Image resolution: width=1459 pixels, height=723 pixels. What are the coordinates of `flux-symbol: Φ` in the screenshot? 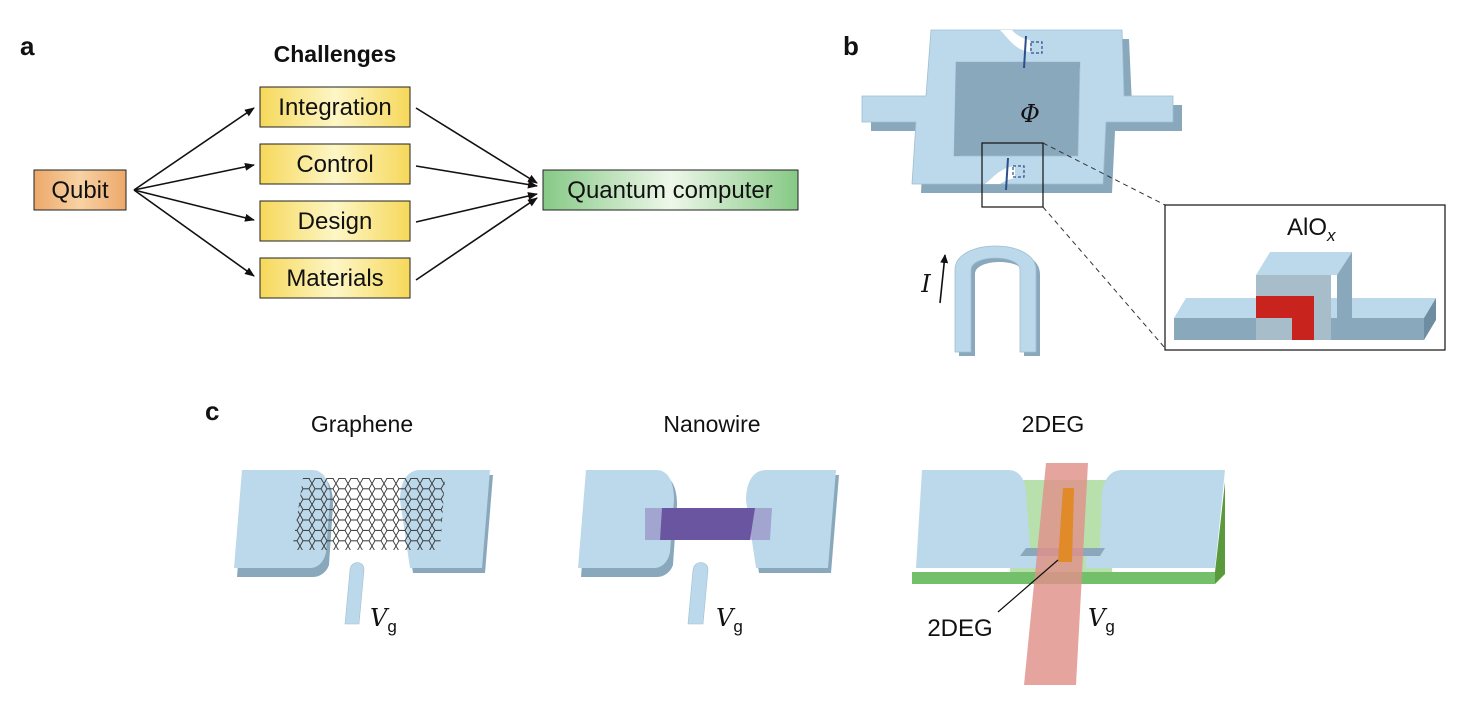 It's located at (1030, 114).